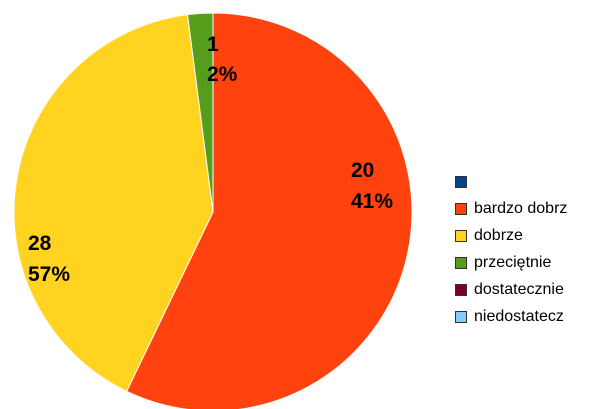  Describe the element at coordinates (362, 170) in the screenshot. I see `slice-value-label: 20` at that location.